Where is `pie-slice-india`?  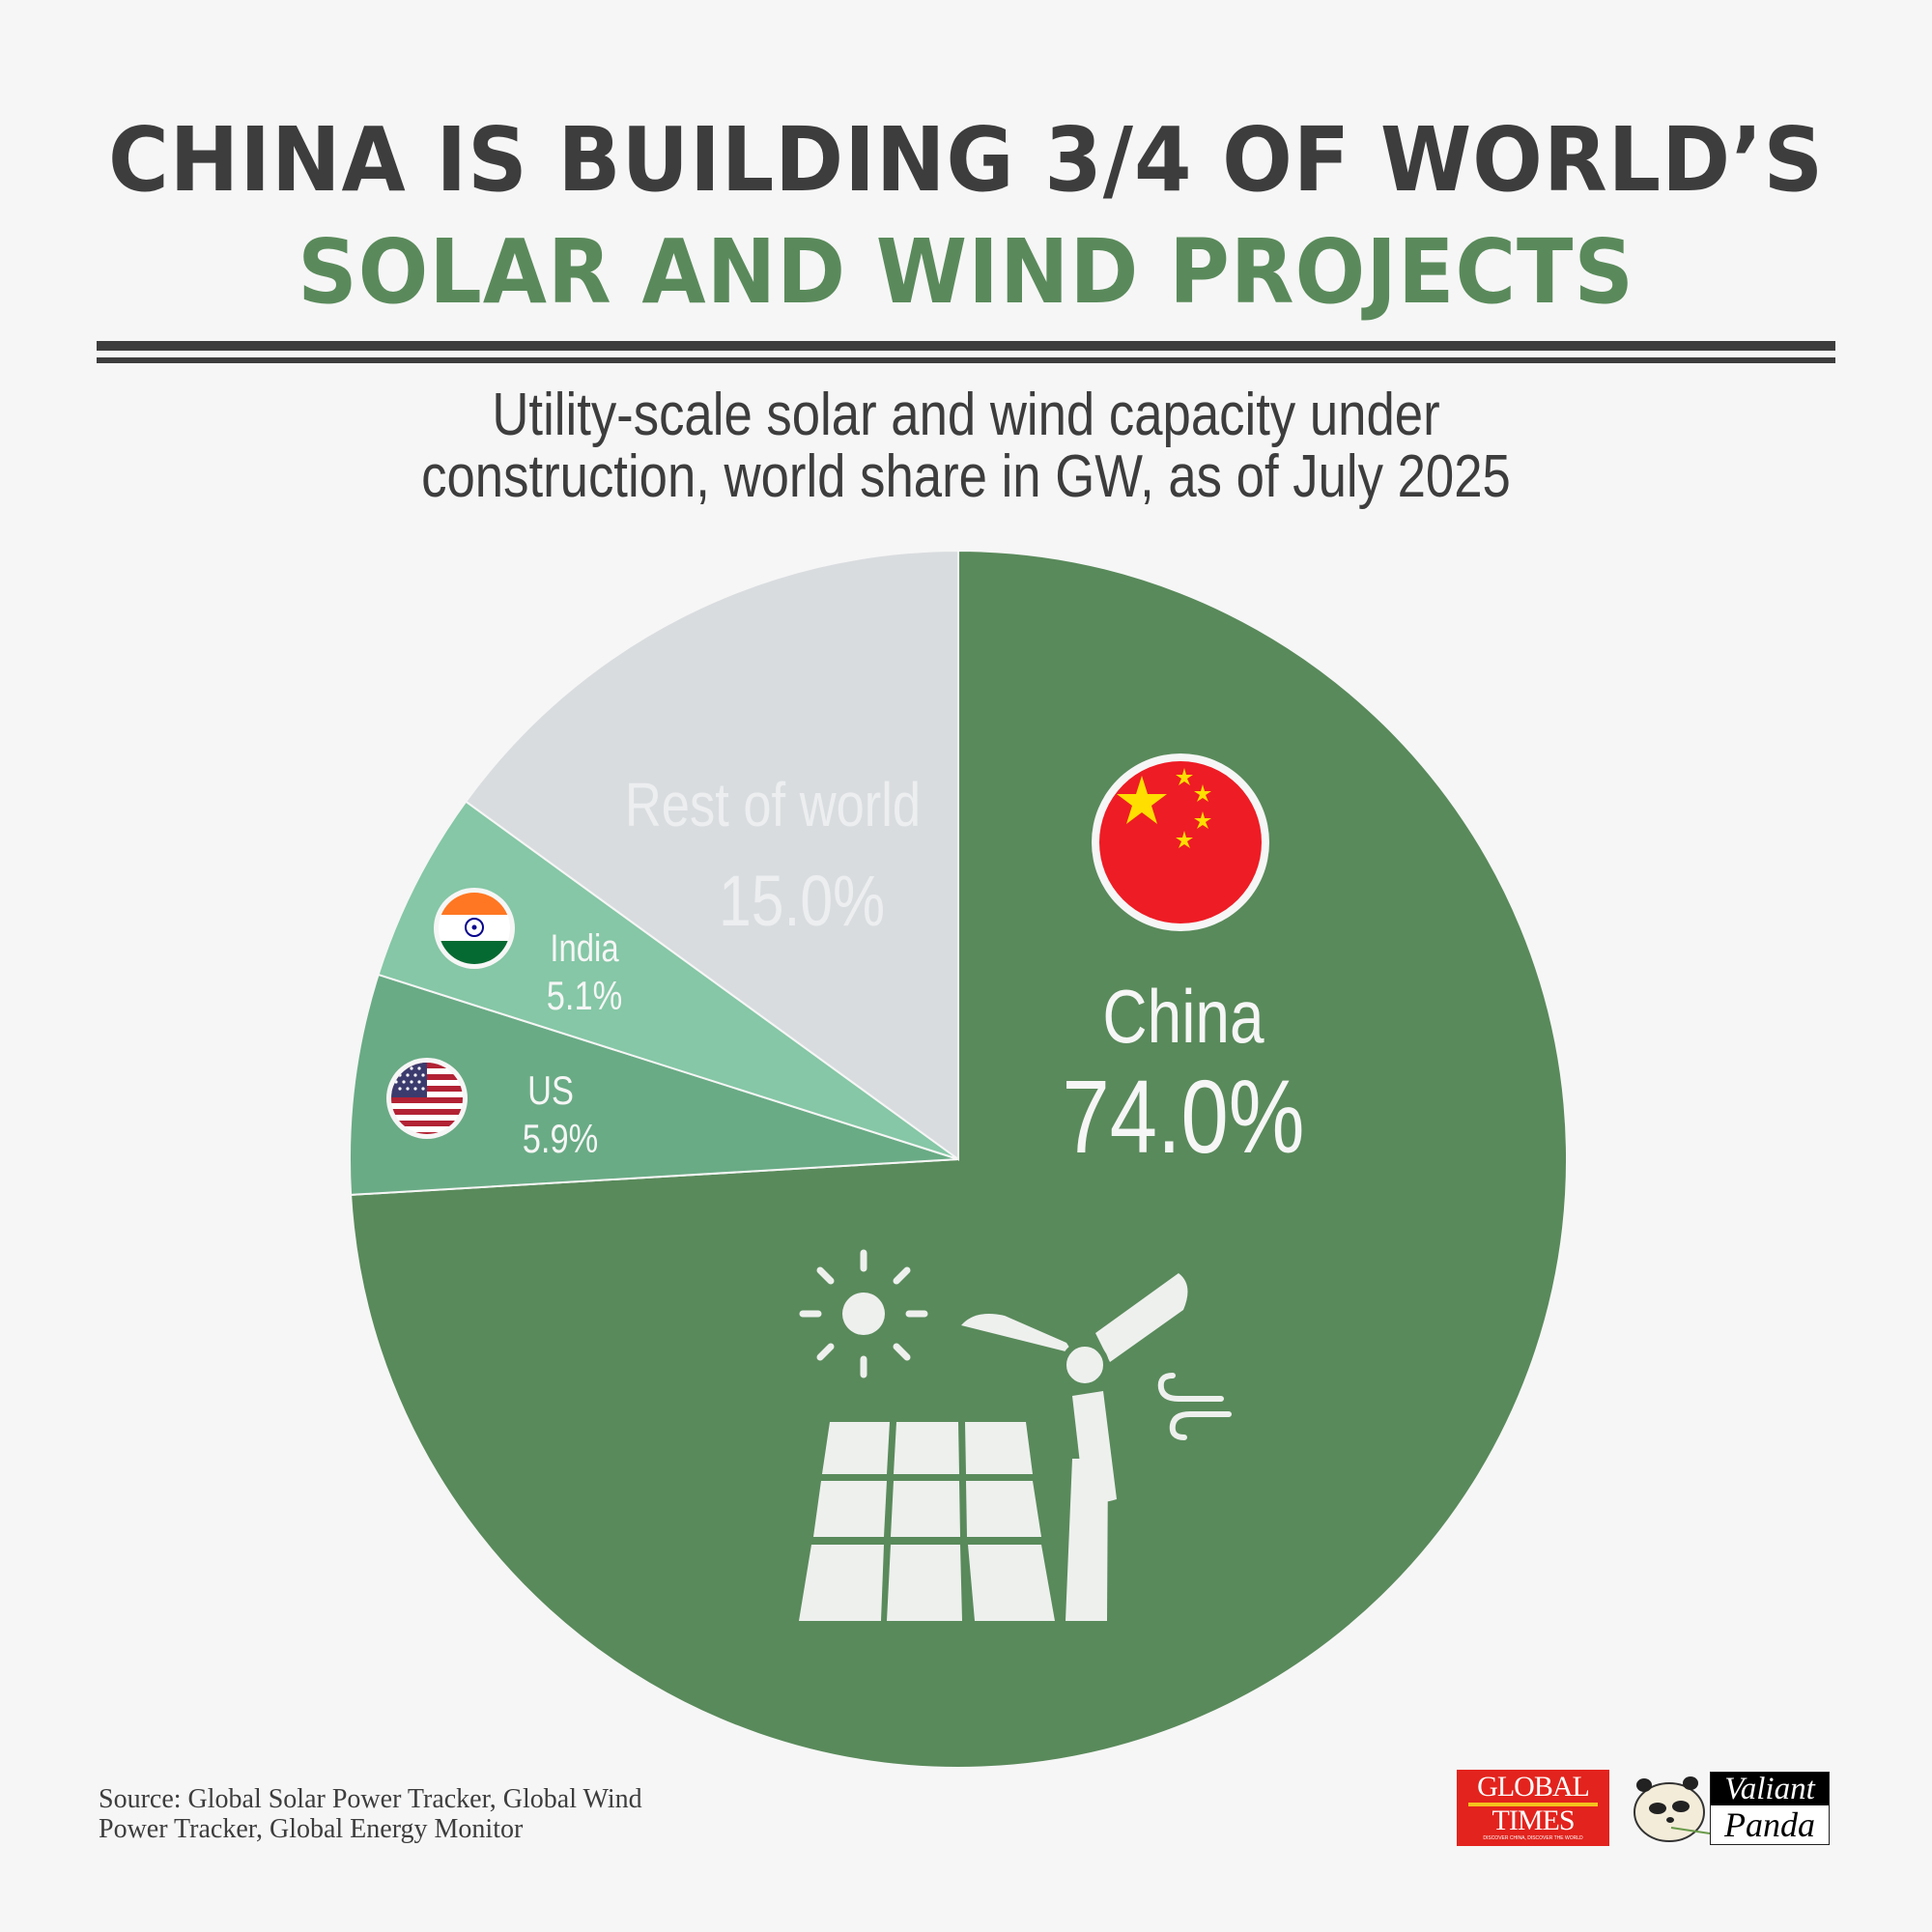 pie-slice-india is located at coordinates (668, 980).